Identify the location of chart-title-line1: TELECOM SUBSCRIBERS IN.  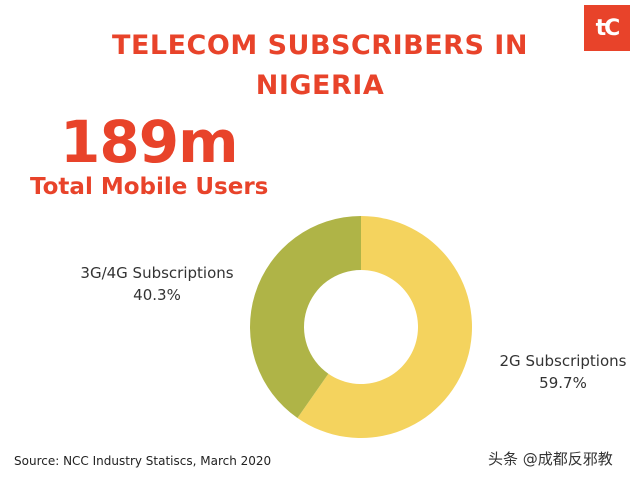
(320, 45).